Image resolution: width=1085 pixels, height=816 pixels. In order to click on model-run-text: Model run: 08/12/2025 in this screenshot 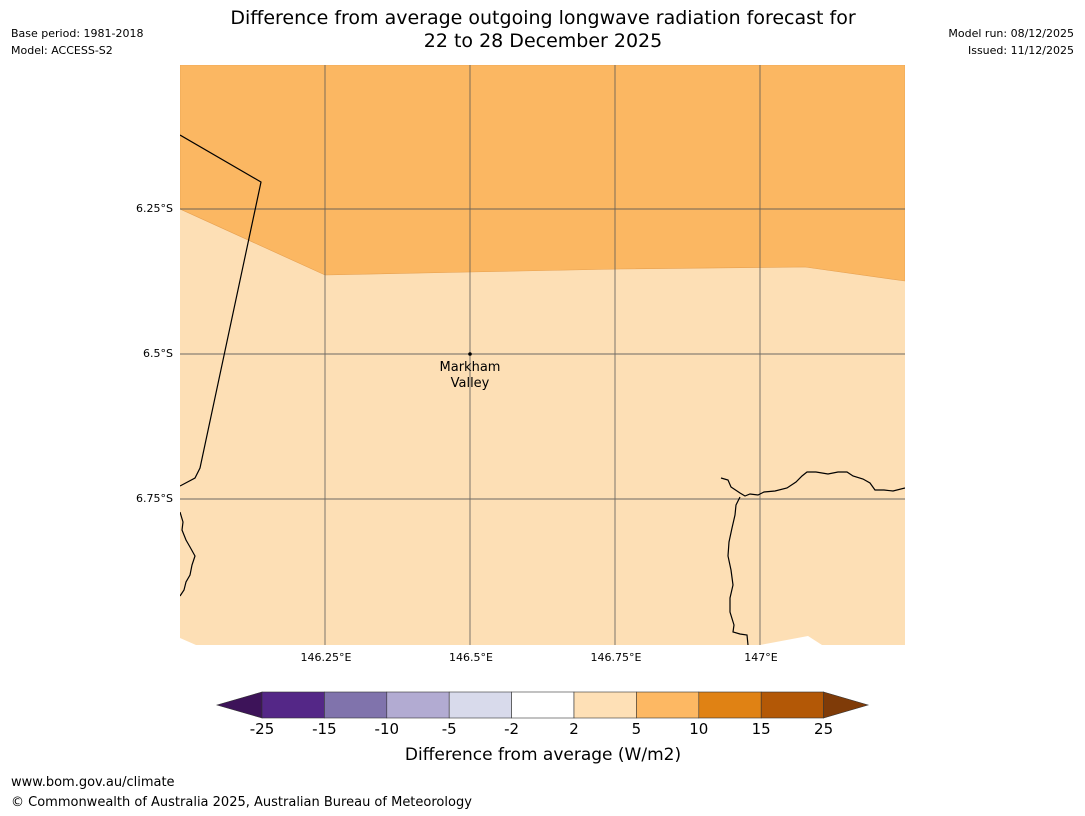, I will do `click(1011, 33)`.